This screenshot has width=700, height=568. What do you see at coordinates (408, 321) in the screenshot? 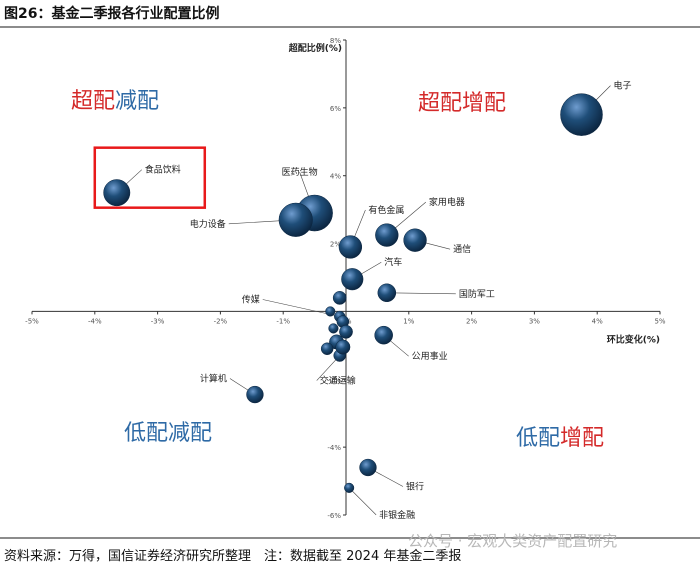
I see `x-tick-label: 1%` at bounding box center [408, 321].